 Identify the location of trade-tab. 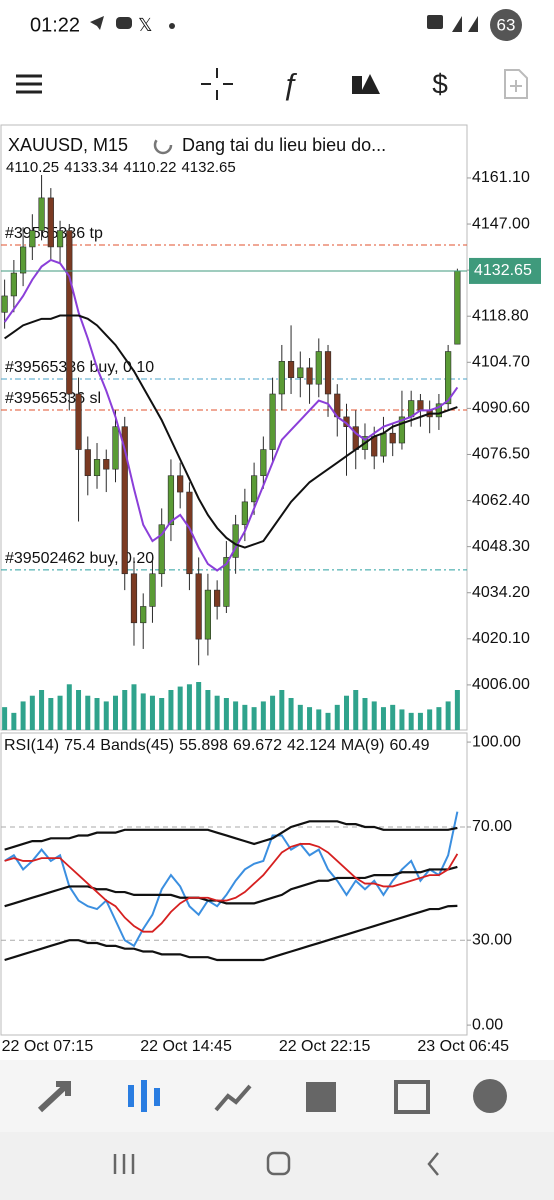
(233, 1098).